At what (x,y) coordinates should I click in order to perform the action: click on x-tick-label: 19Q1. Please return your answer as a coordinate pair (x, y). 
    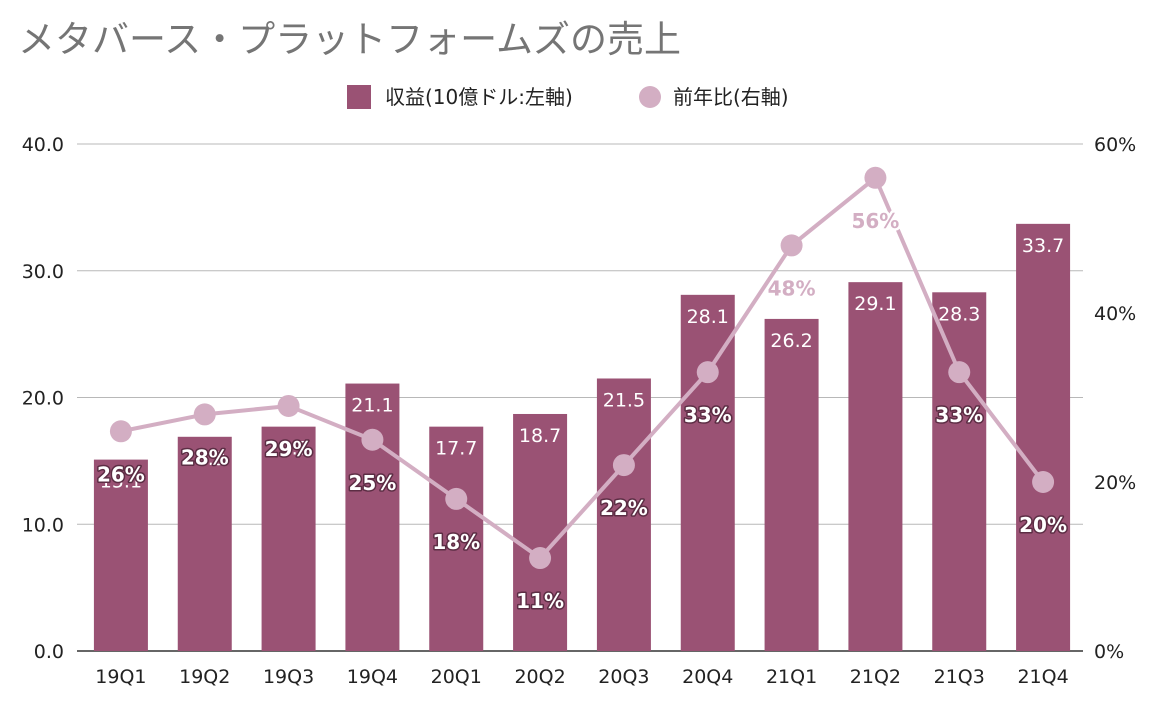
    Looking at the image, I should click on (120, 677).